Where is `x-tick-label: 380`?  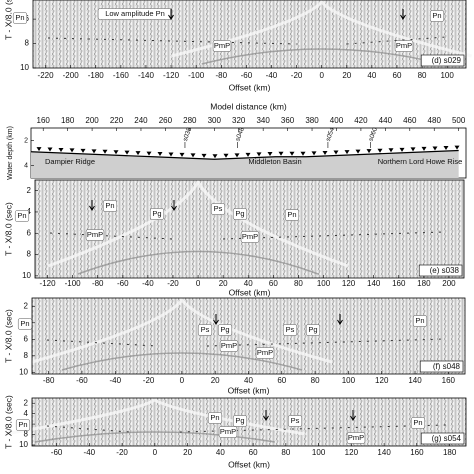 x-tick-label: 380 is located at coordinates (312, 120).